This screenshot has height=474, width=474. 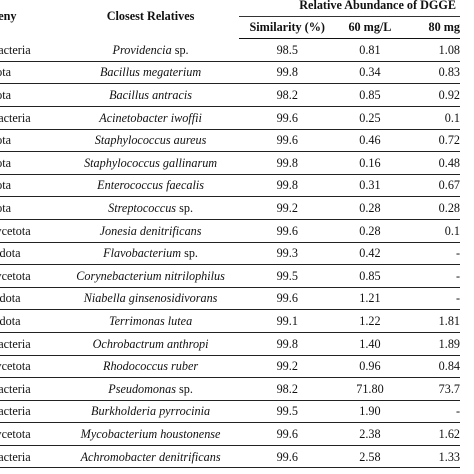 I want to click on cell-abundance-60: 0.34, so click(x=370, y=73).